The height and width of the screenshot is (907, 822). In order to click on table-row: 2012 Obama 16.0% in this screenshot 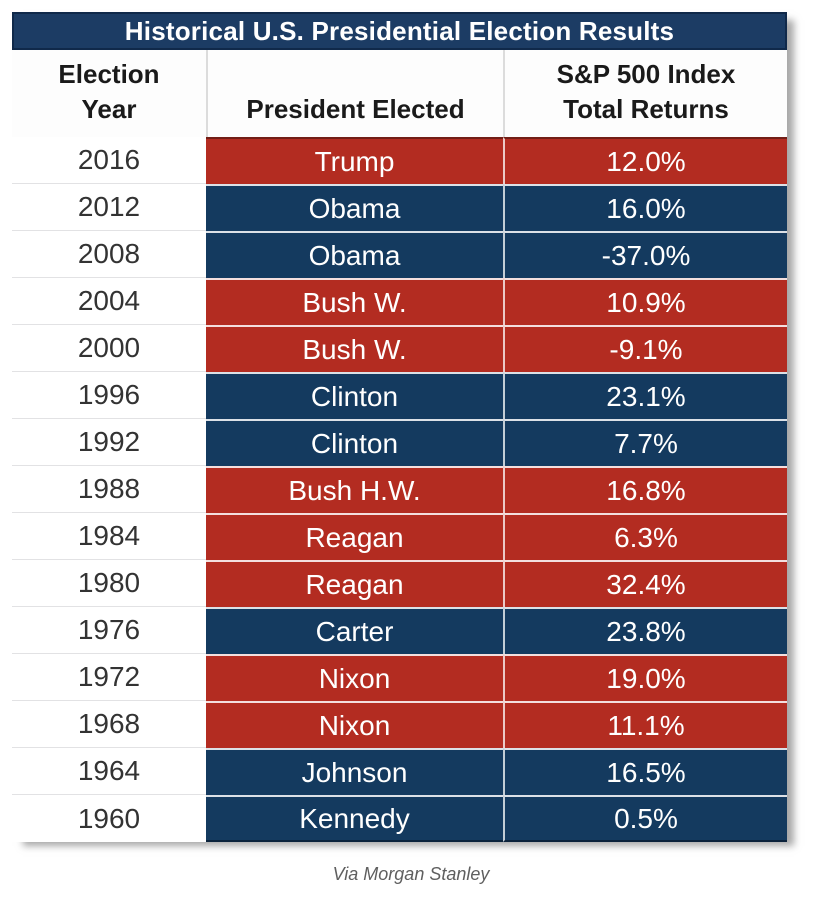, I will do `click(399, 207)`.